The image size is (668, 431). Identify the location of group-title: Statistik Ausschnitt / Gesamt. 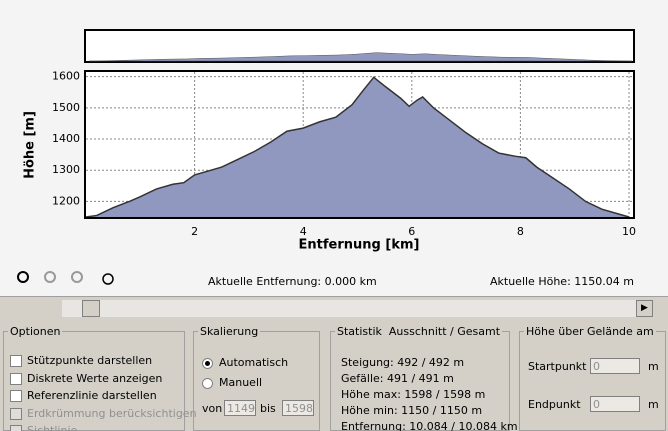
(418, 331).